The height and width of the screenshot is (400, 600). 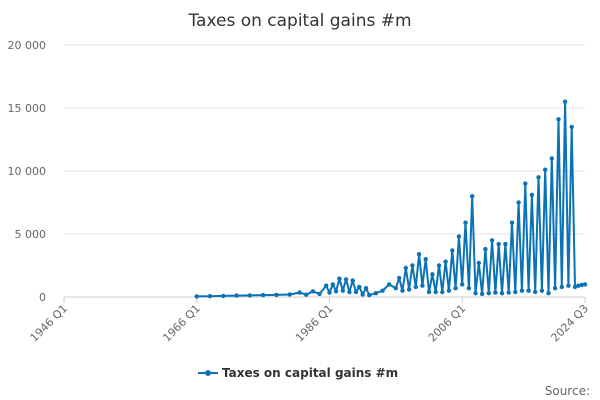 I want to click on source-label: Source:, so click(x=567, y=391).